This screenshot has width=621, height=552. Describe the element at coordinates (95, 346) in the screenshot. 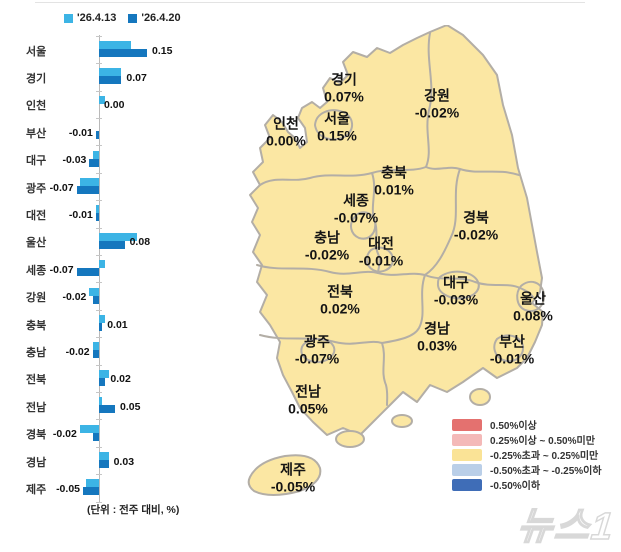

I see `bar-충남-'26.4.13` at that location.